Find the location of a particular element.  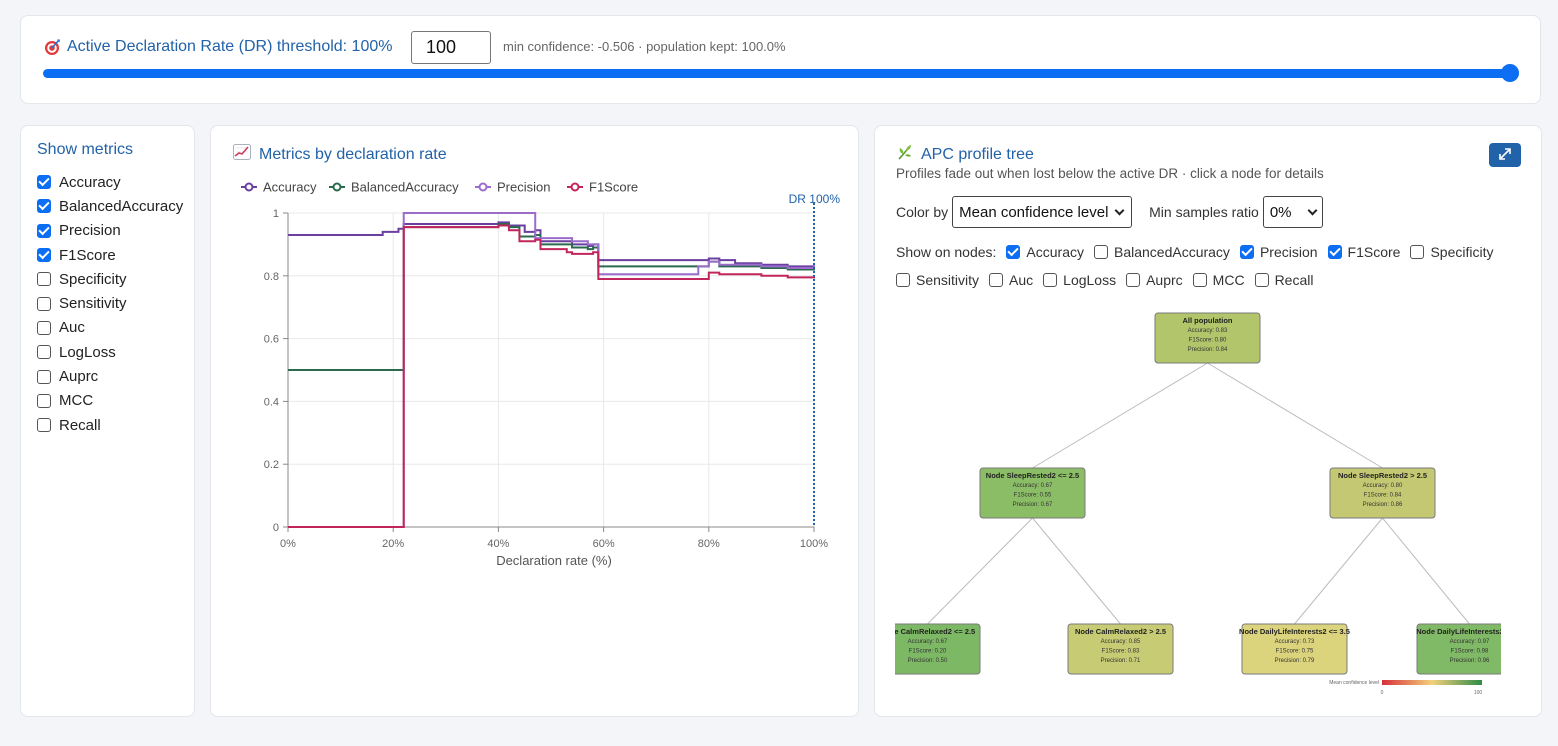

color-by-label: Color by is located at coordinates (922, 212).